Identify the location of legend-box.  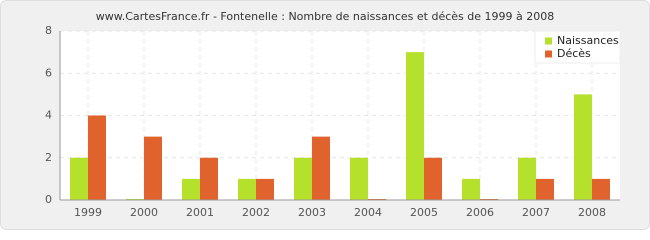
(577, 47).